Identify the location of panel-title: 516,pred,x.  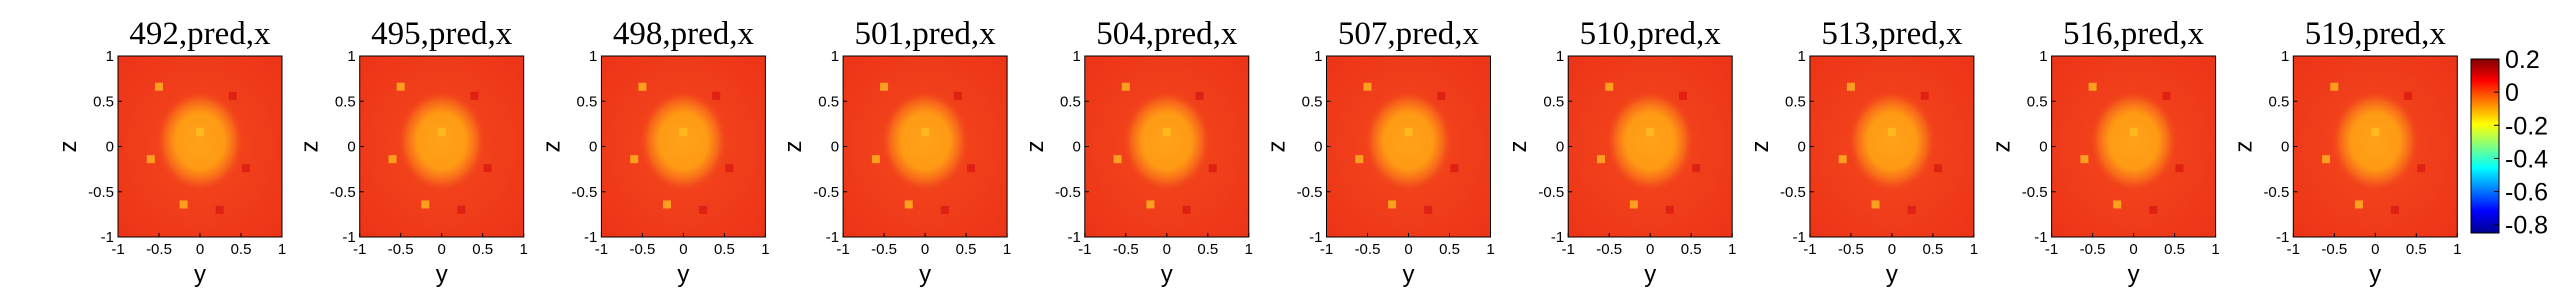
(2134, 34).